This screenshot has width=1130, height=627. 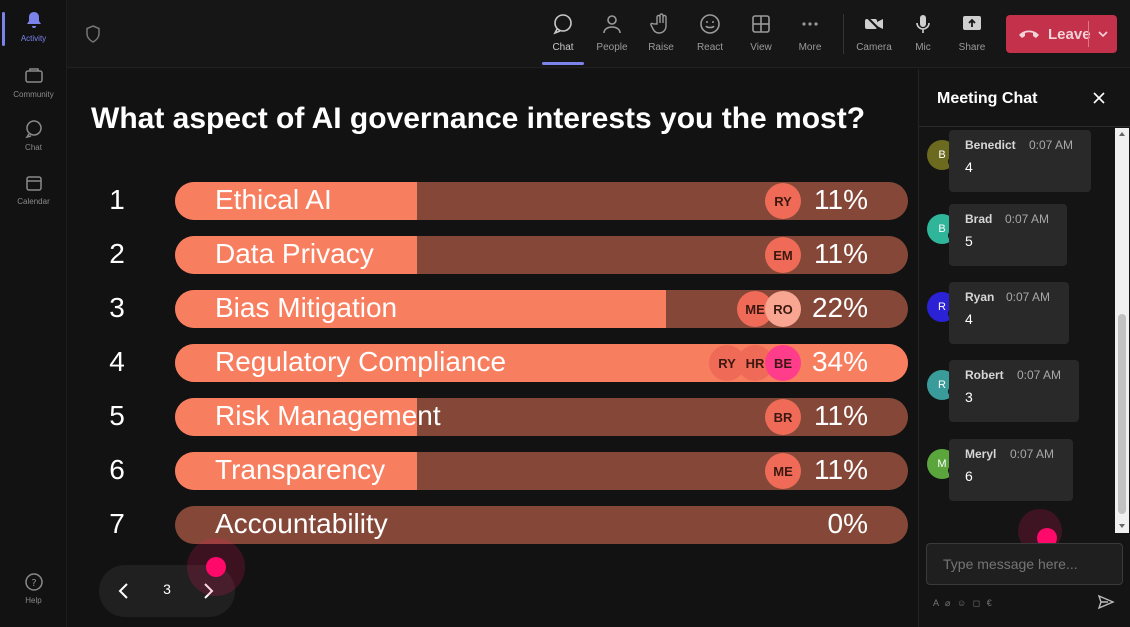 What do you see at coordinates (972, 31) in the screenshot?
I see `toolbar-share-button: Share` at bounding box center [972, 31].